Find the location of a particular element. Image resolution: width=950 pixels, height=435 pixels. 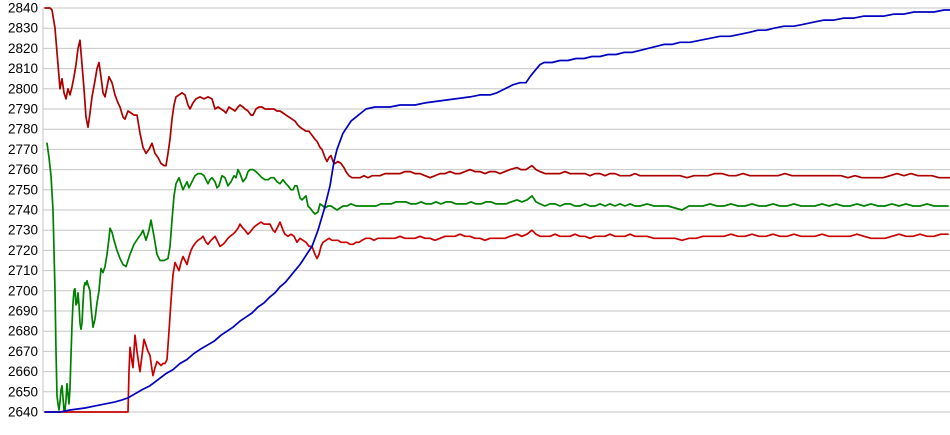

y-axis-tick-label: 2730 is located at coordinates (23, 230).